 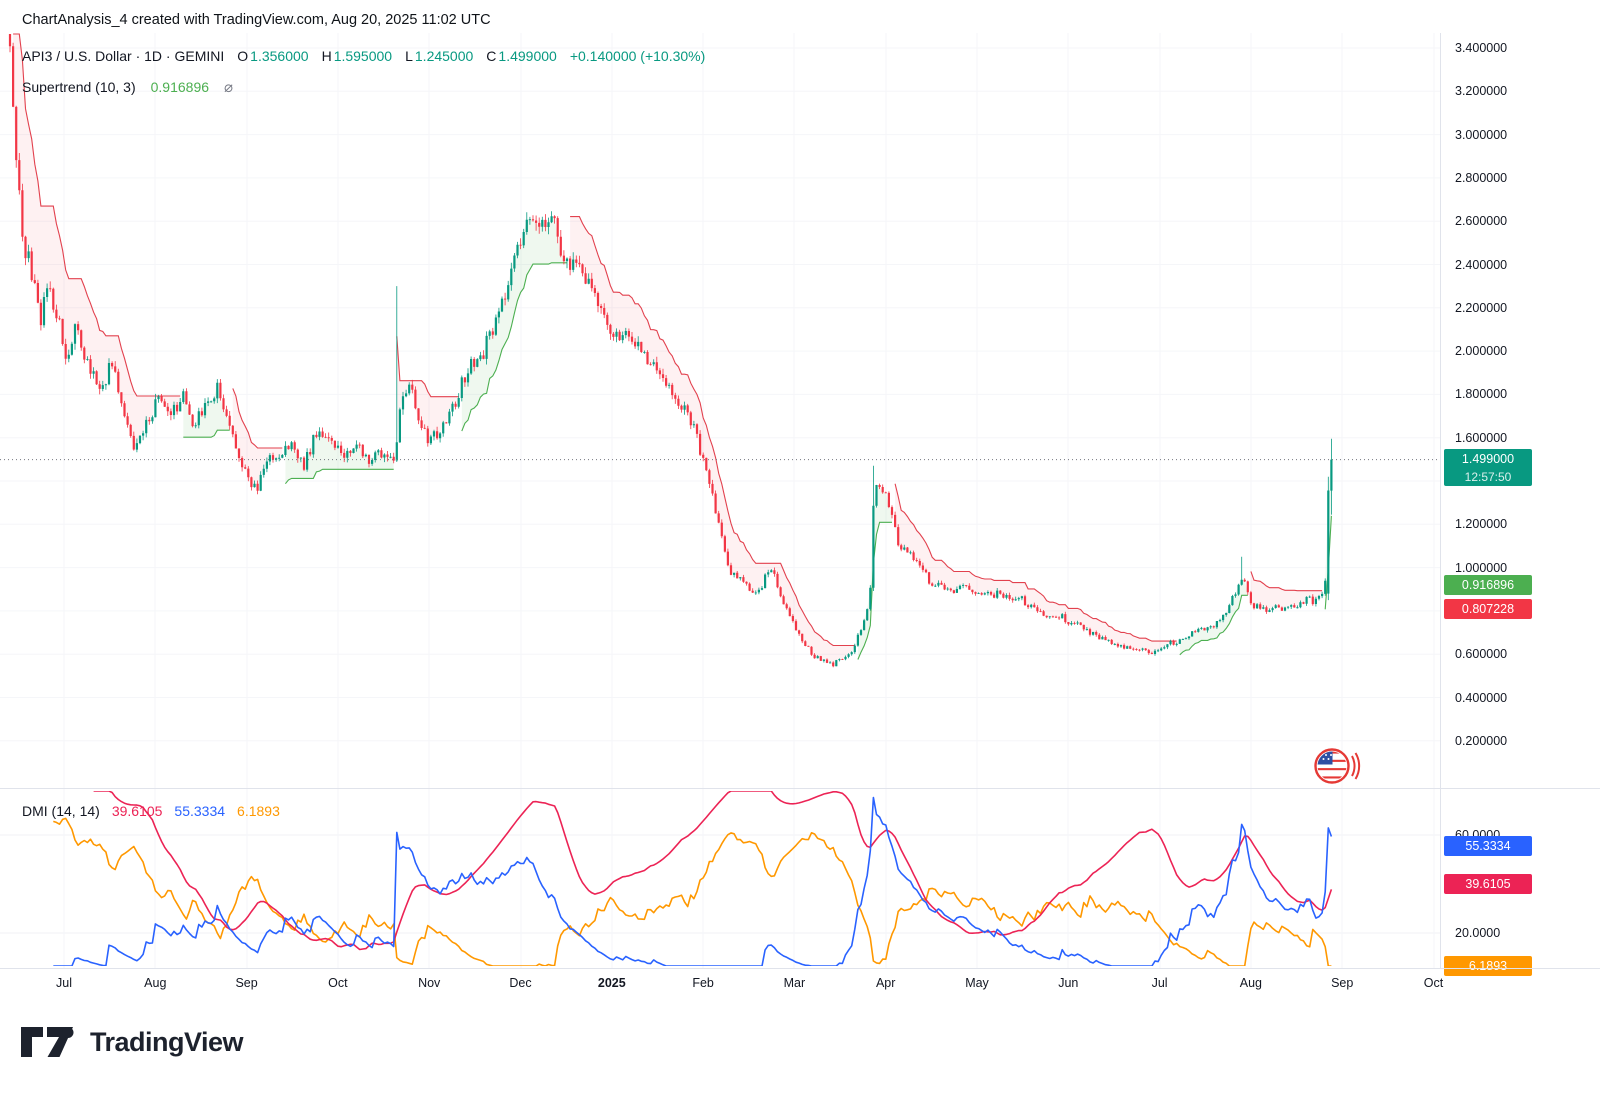 I want to click on tradingview-attribution: TradingView, so click(x=132, y=1042).